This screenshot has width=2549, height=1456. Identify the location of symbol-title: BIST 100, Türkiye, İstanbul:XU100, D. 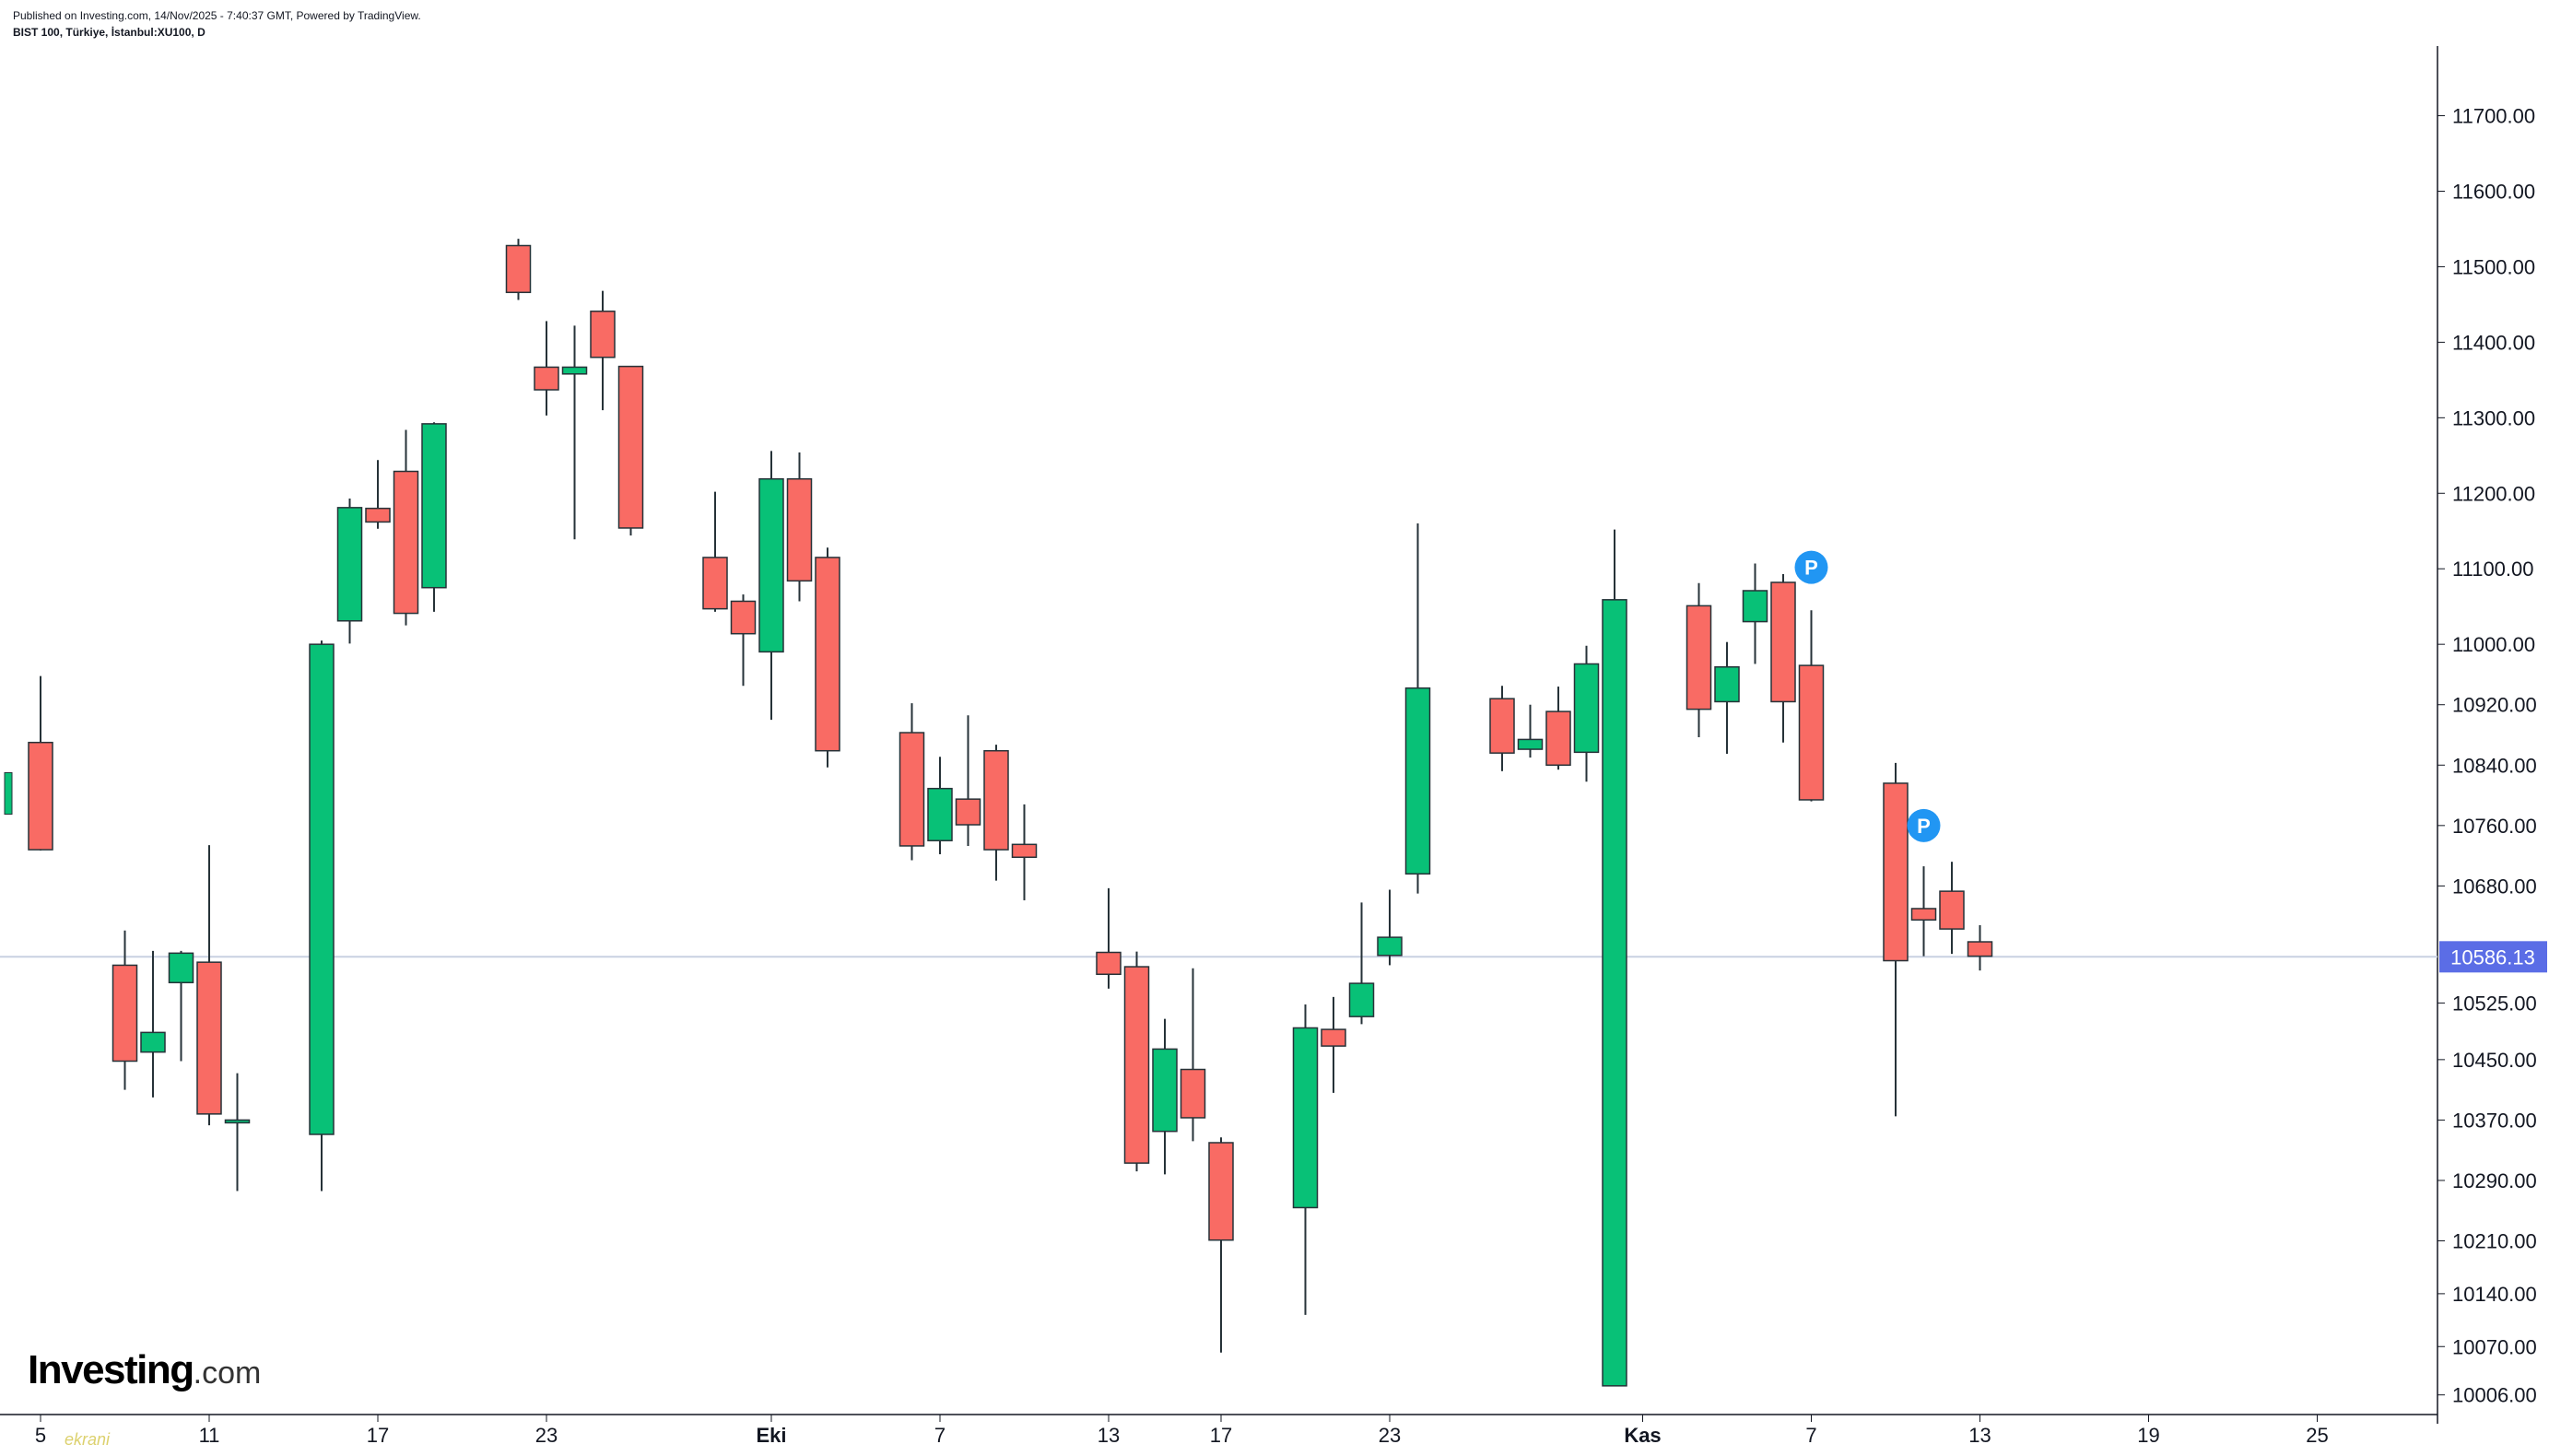
(109, 32).